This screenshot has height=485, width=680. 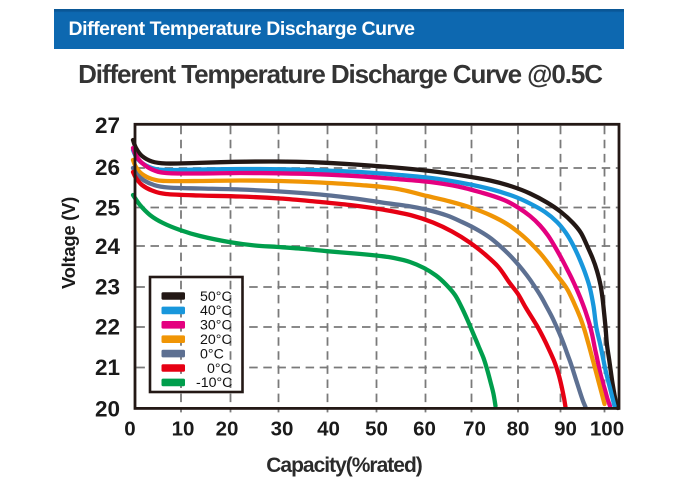 What do you see at coordinates (107, 327) in the screenshot?
I see `svg-text: 22` at bounding box center [107, 327].